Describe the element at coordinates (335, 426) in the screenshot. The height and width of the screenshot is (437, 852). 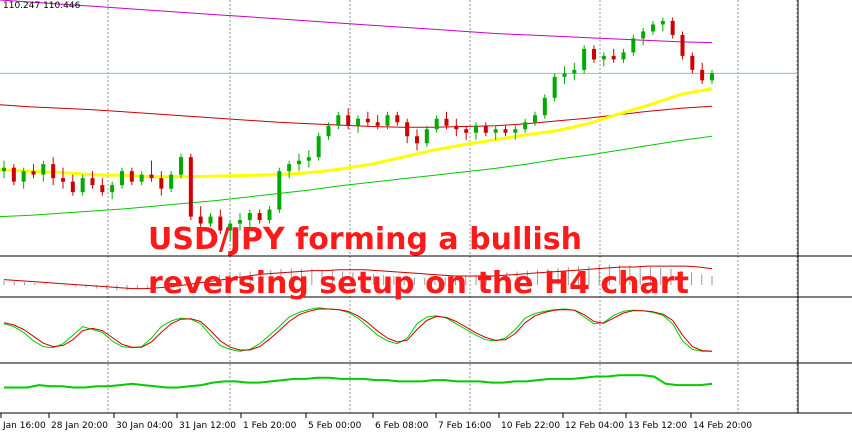
I see `x-tick-label: 5 Feb 00:00` at that location.